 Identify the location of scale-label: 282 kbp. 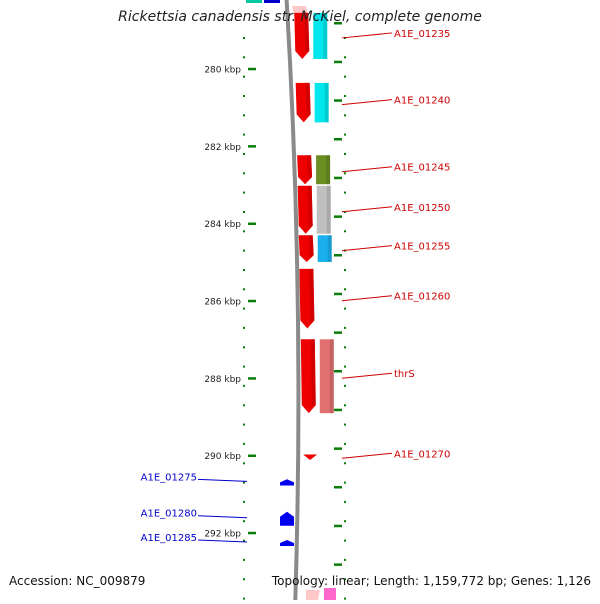
(222, 148).